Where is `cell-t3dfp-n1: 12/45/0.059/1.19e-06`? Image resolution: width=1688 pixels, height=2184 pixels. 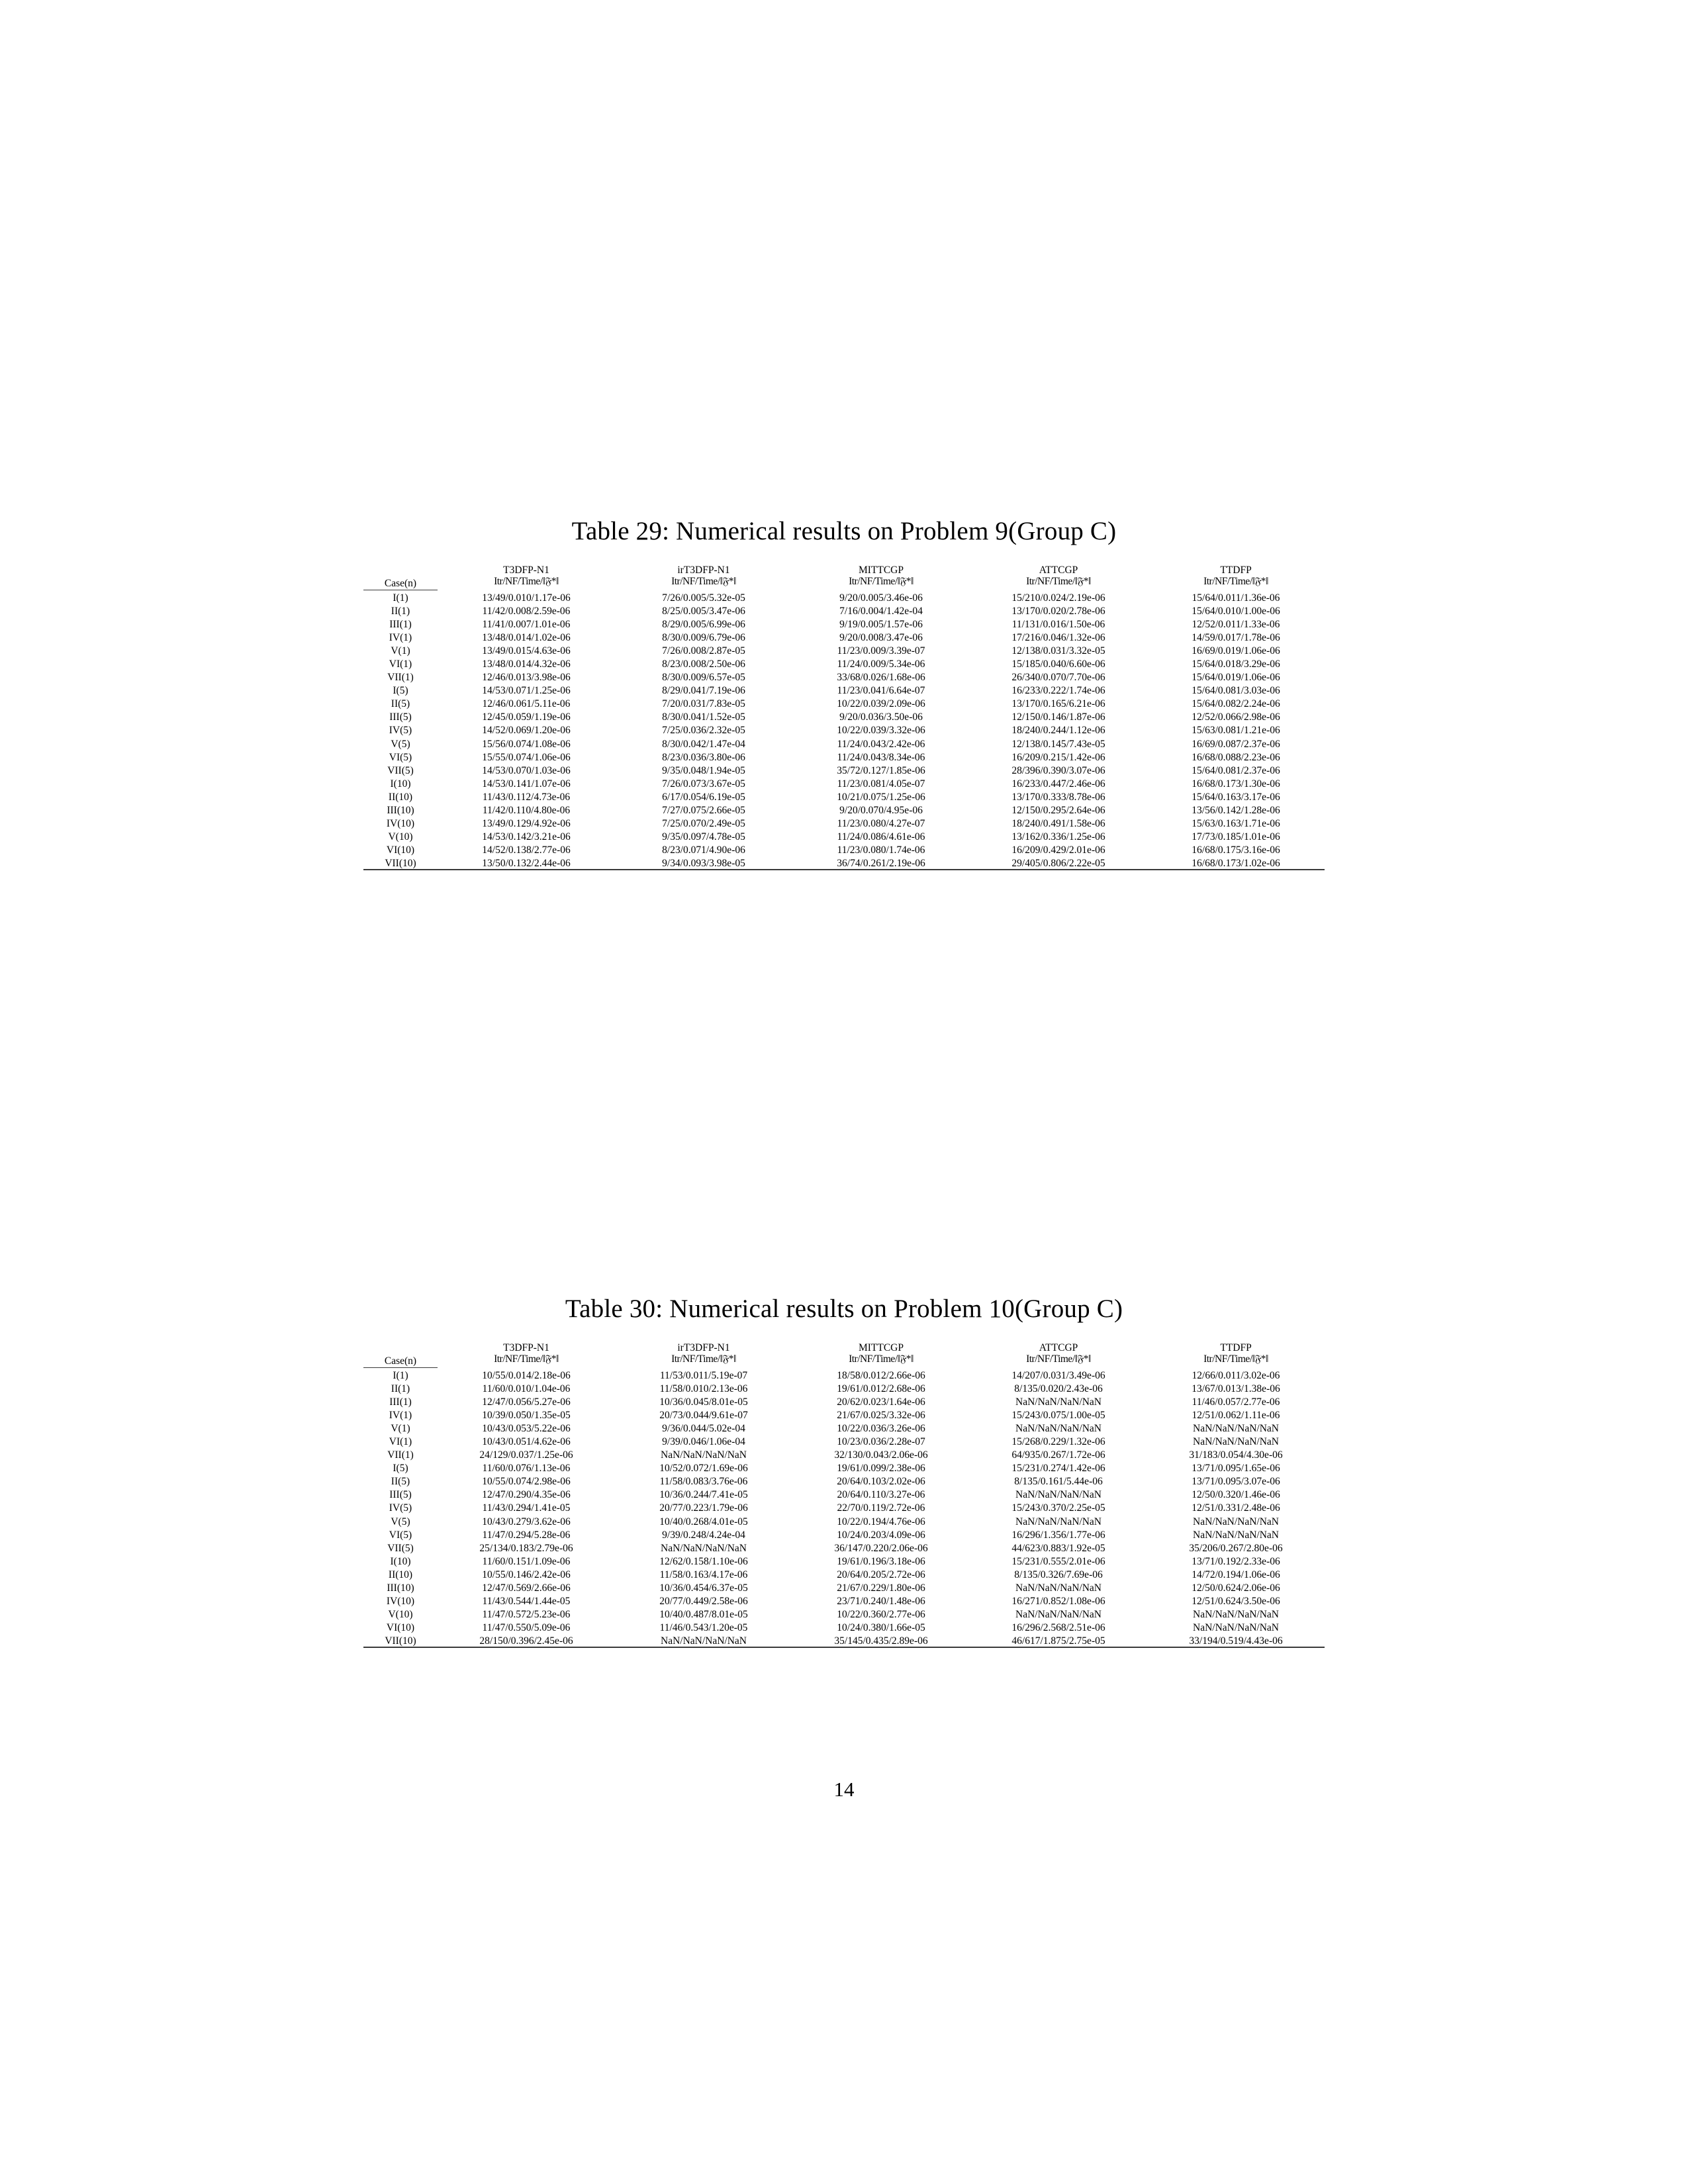 cell-t3dfp-n1: 12/45/0.059/1.19e-06 is located at coordinates (526, 717).